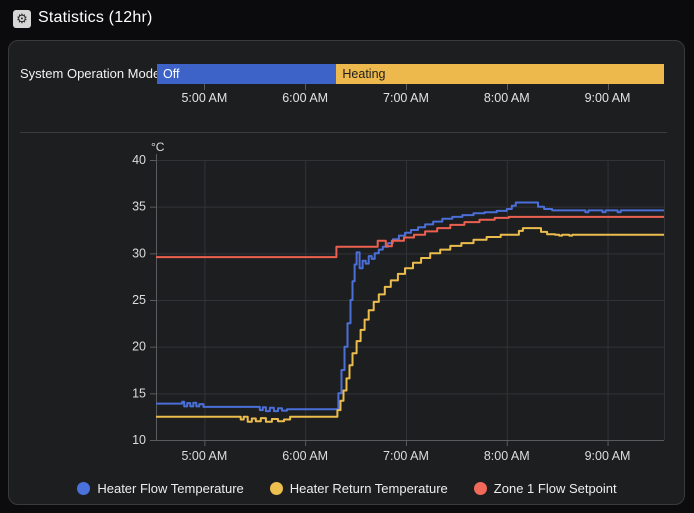  Describe the element at coordinates (139, 253) in the screenshot. I see `y-tick-label: 30` at that location.